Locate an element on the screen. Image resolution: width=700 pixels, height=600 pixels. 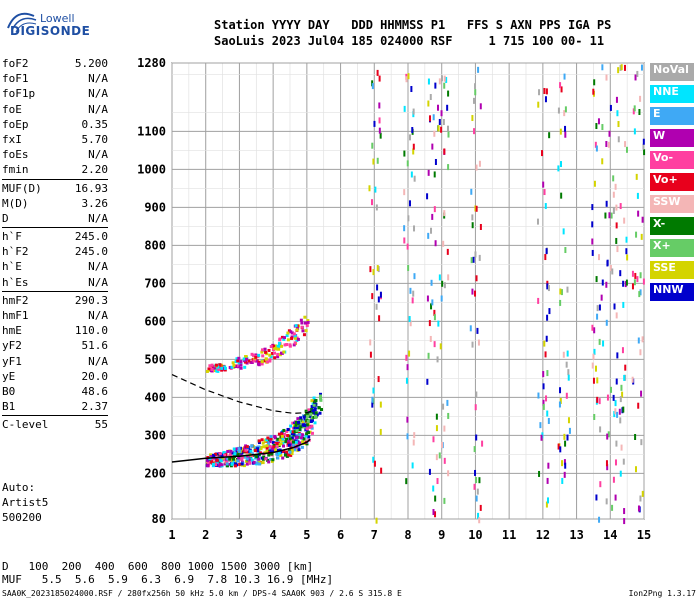
x-tick-label: 9 is located at coordinates (441, 535).